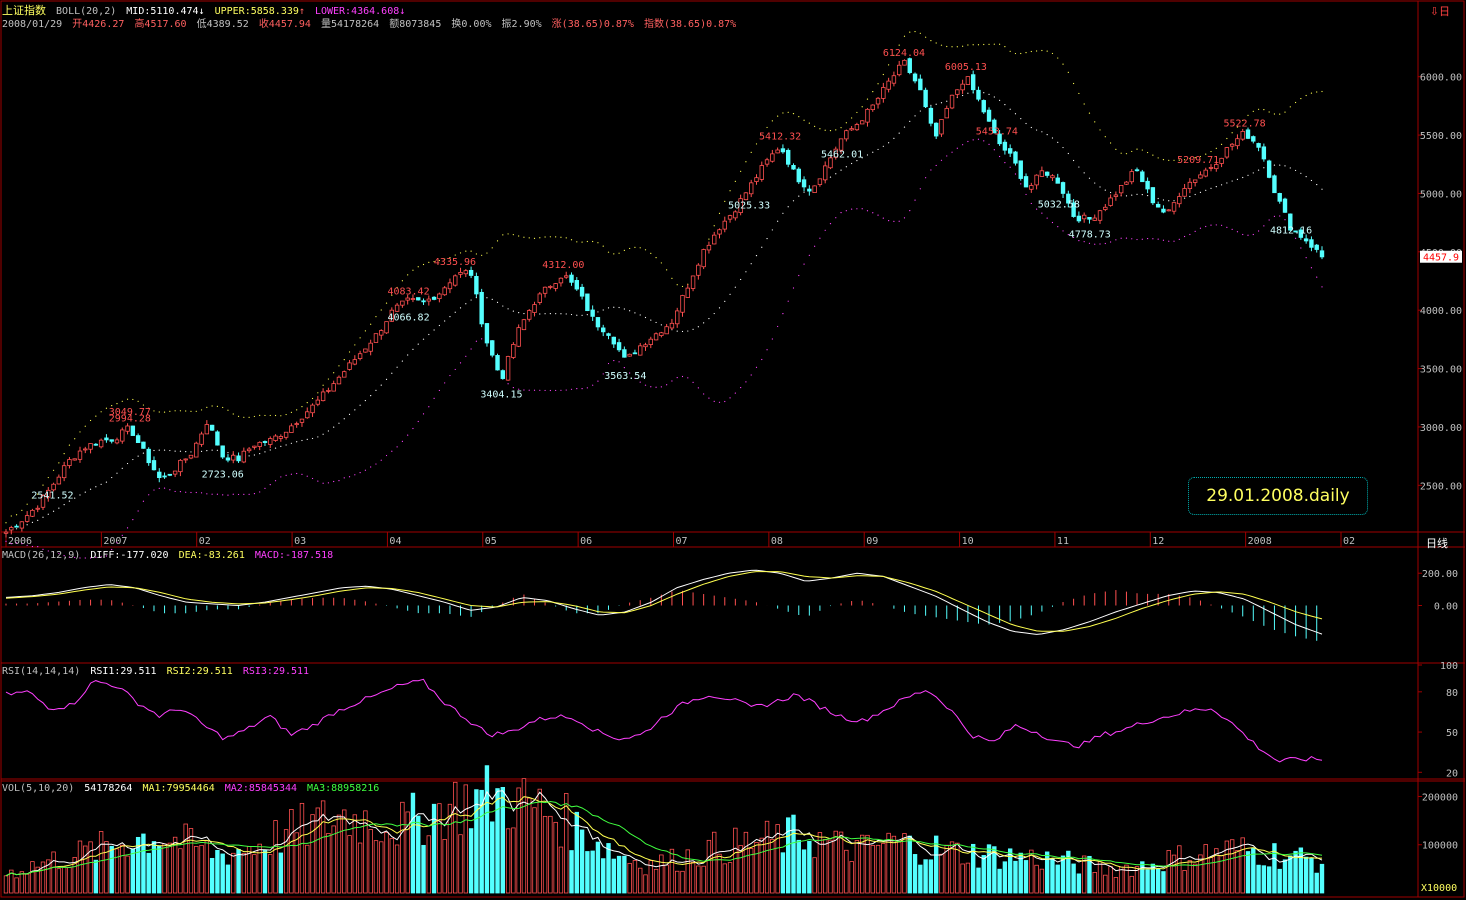 This screenshot has width=1466, height=900. I want to click on restore-label: 日, so click(1444, 11).